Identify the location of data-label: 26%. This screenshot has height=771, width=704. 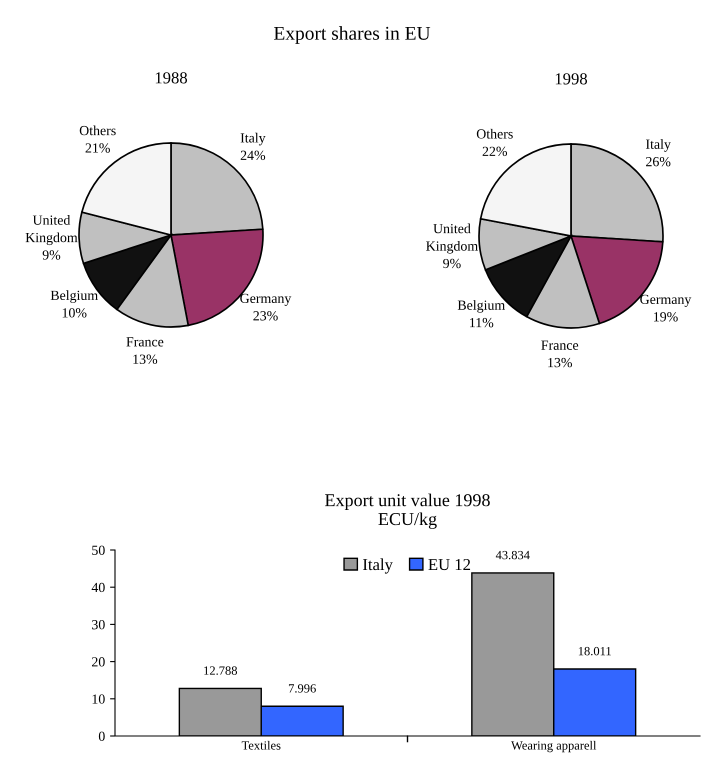
(658, 161).